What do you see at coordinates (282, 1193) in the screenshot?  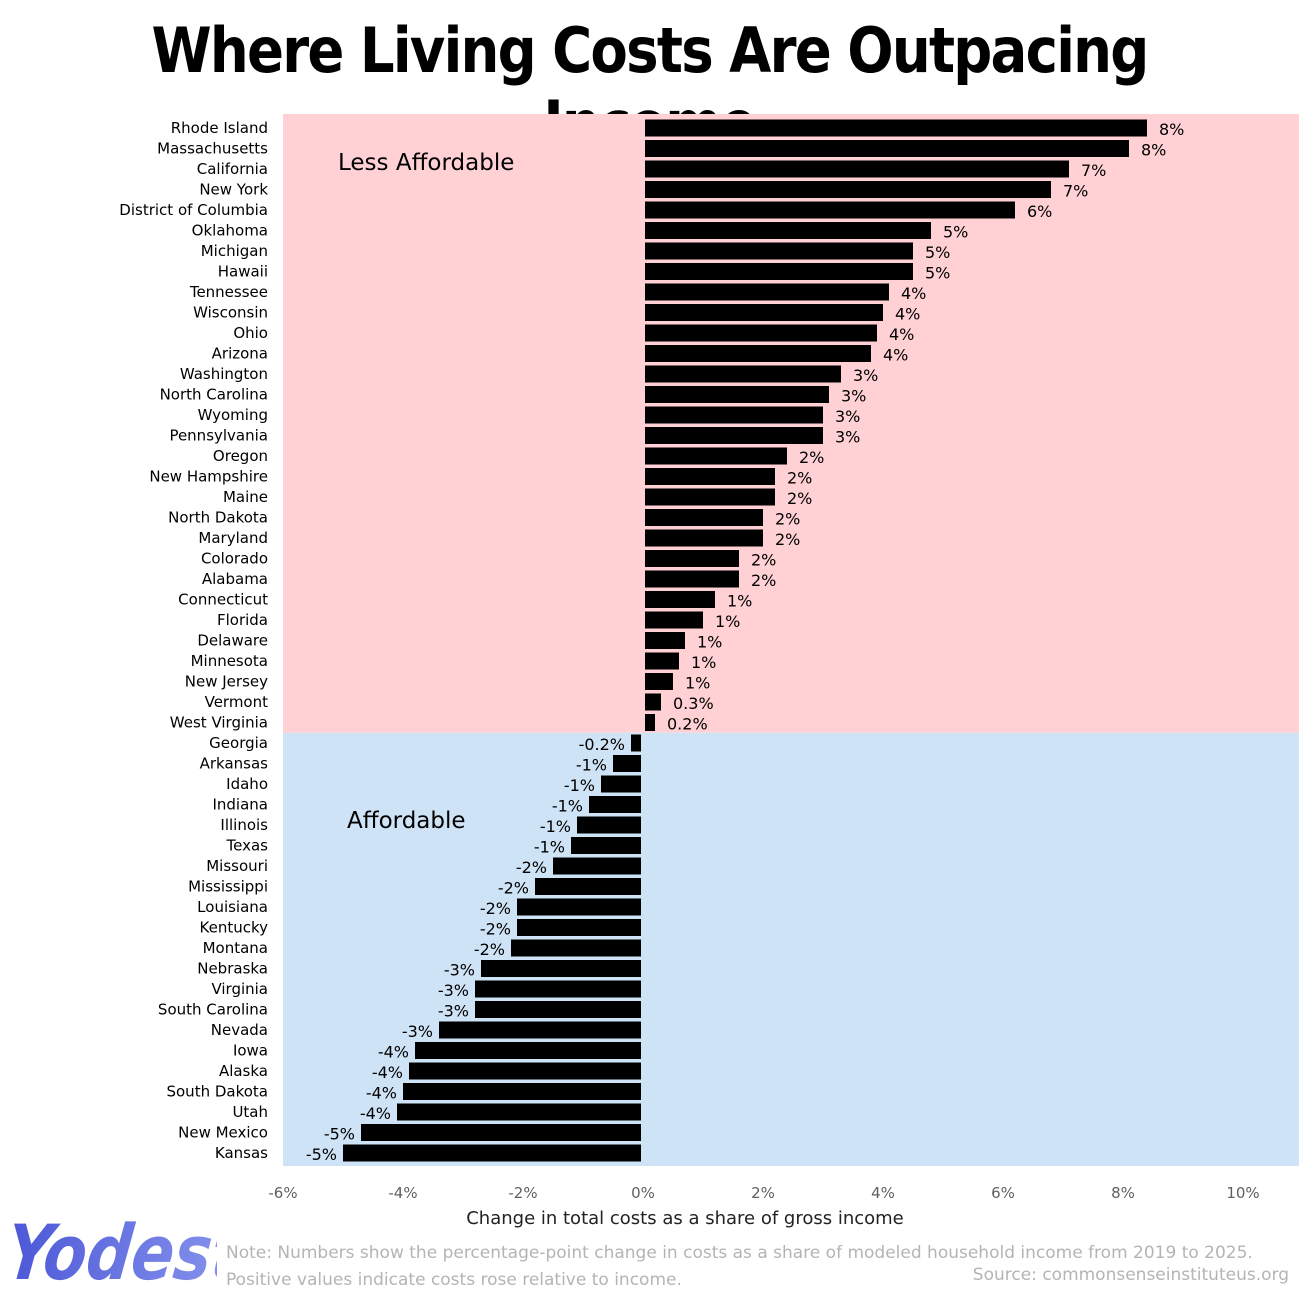 I see `x-tick-label: -6%` at bounding box center [282, 1193].